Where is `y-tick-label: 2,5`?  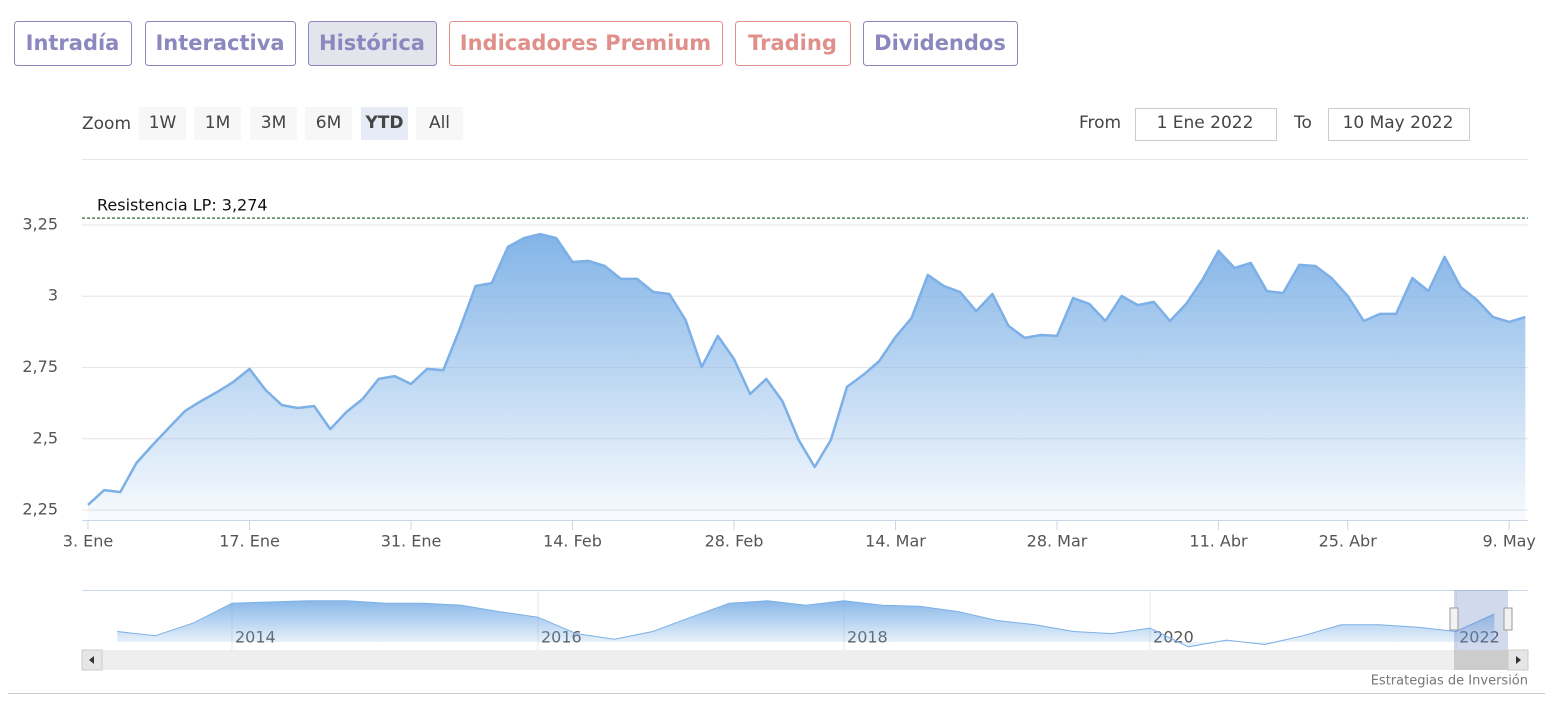 y-tick-label: 2,5 is located at coordinates (45, 437).